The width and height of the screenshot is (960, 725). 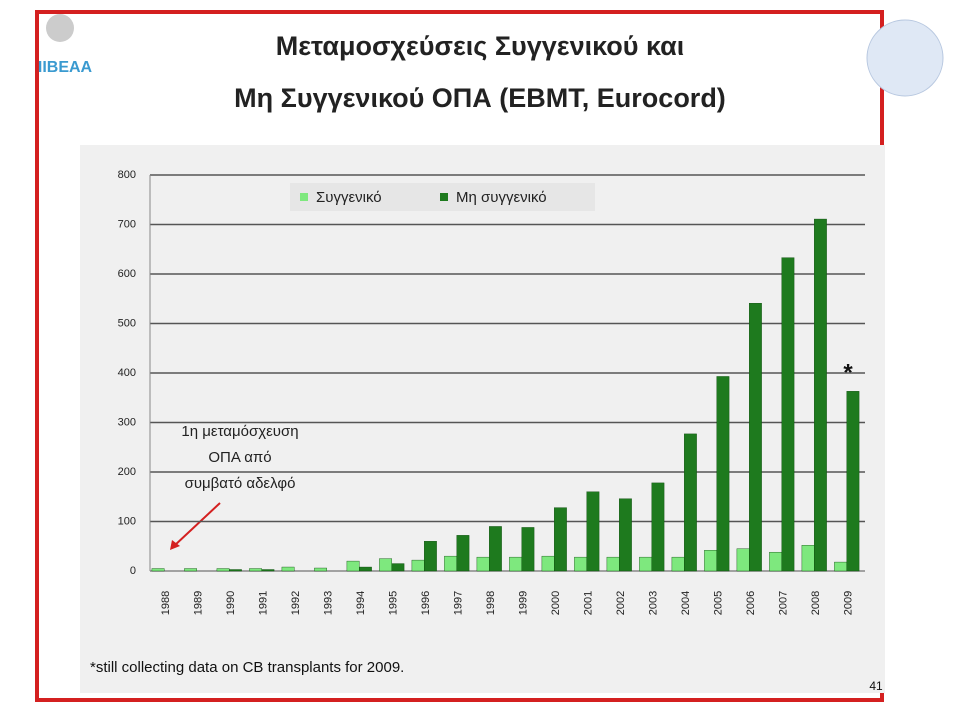 I want to click on y-tick-label: 200, so click(x=127, y=472).